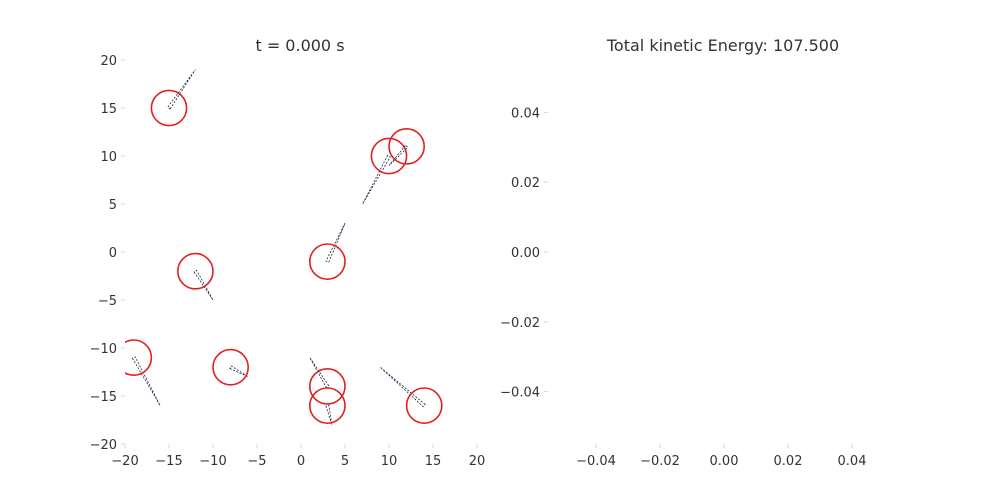  I want to click on left-x-tick-label: −20, so click(124, 461).